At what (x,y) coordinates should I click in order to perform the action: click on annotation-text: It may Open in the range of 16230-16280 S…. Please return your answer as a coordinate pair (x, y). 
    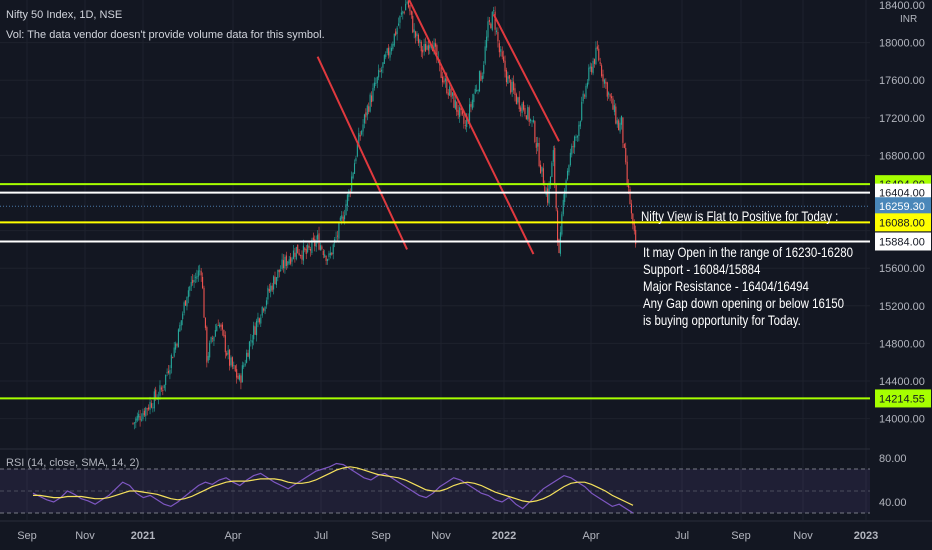
    Looking at the image, I should click on (748, 286).